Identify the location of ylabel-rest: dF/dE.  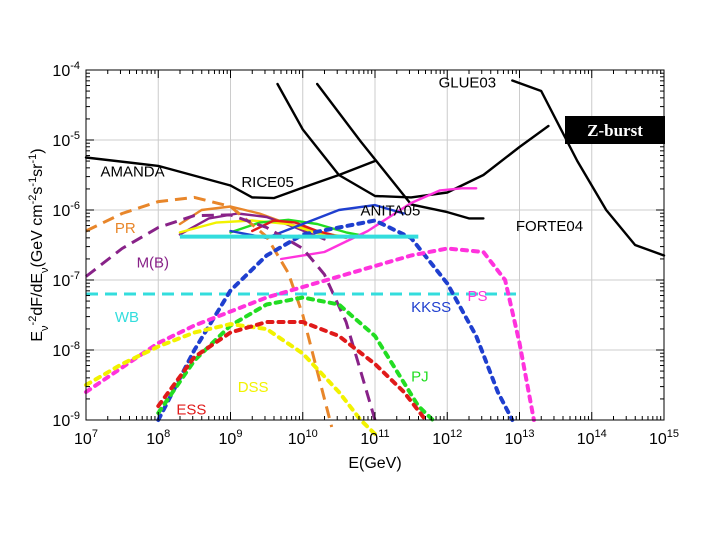
(37, 294).